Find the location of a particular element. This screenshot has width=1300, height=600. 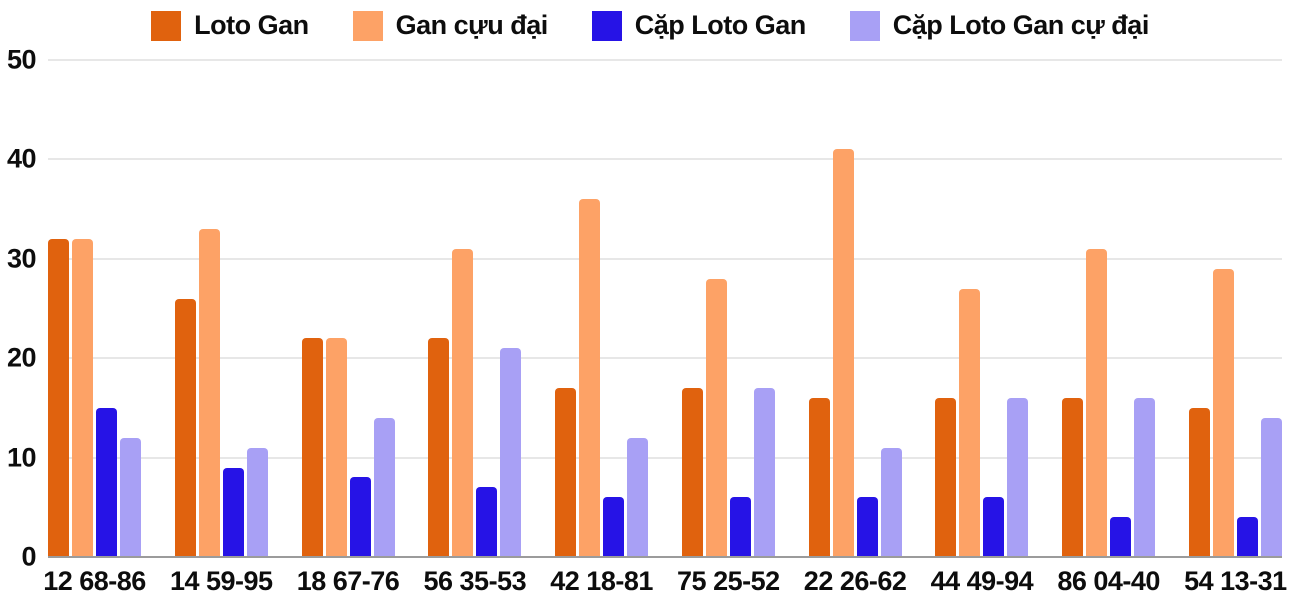

legend-item: Cặp Loto Gan is located at coordinates (699, 25).